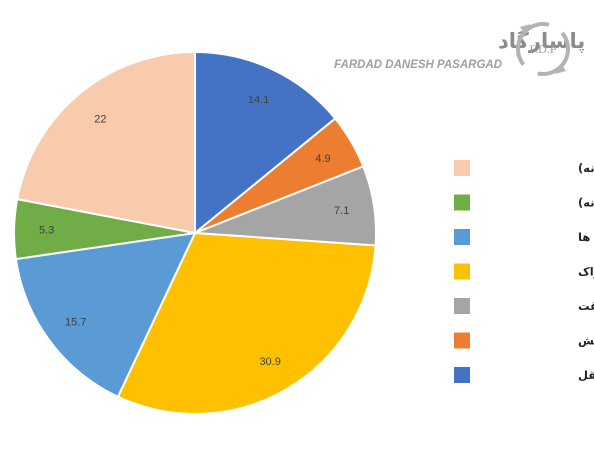 The width and height of the screenshot is (594, 461). What do you see at coordinates (586, 203) in the screenshot?
I see `legend-label: قبوض خدماتی (ماهانه)` at bounding box center [586, 203].